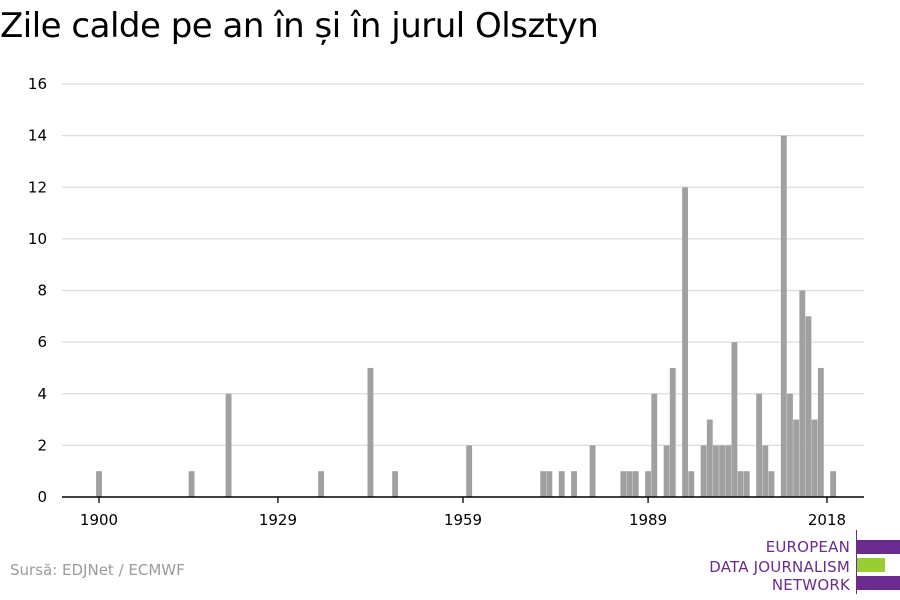  Describe the element at coordinates (37, 84) in the screenshot. I see `y-tick-label: 16` at that location.